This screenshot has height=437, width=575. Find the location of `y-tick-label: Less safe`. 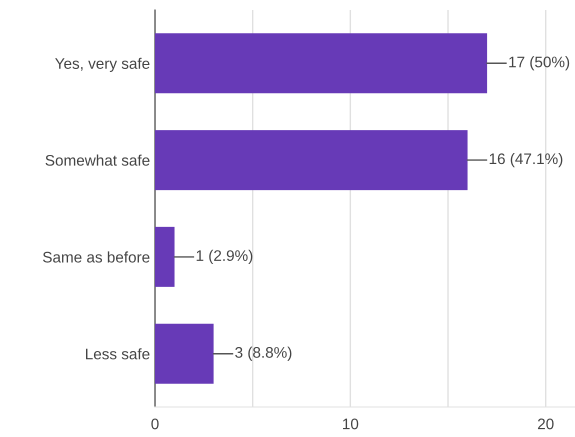

y-tick-label: Less safe is located at coordinates (118, 354).